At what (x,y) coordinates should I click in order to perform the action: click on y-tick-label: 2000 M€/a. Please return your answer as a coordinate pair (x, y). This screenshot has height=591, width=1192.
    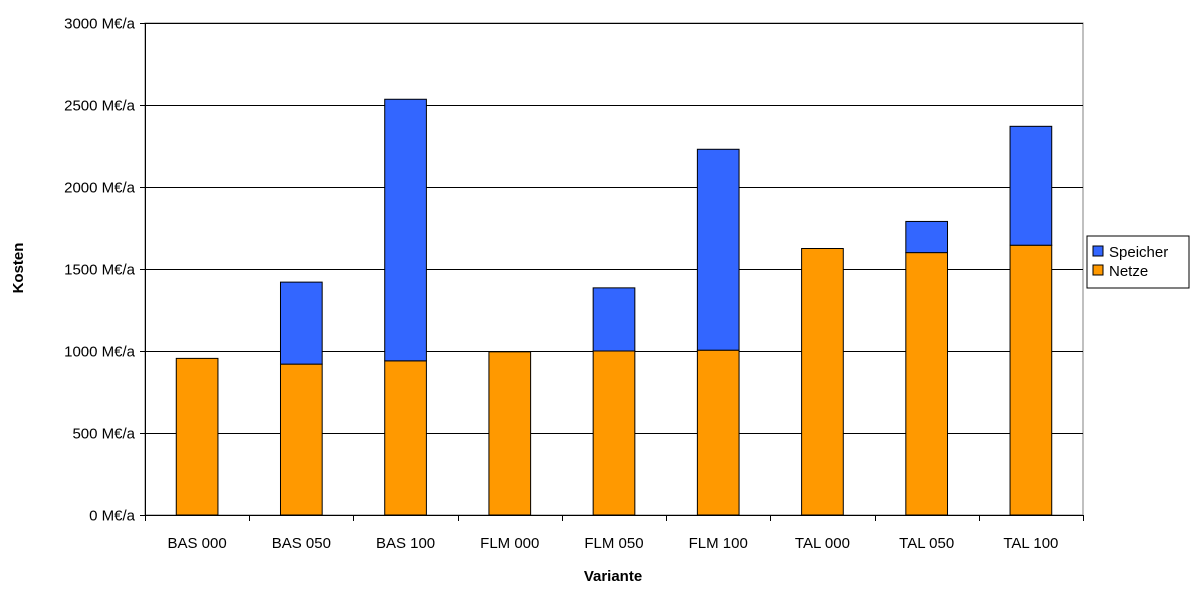
    Looking at the image, I should click on (100, 188).